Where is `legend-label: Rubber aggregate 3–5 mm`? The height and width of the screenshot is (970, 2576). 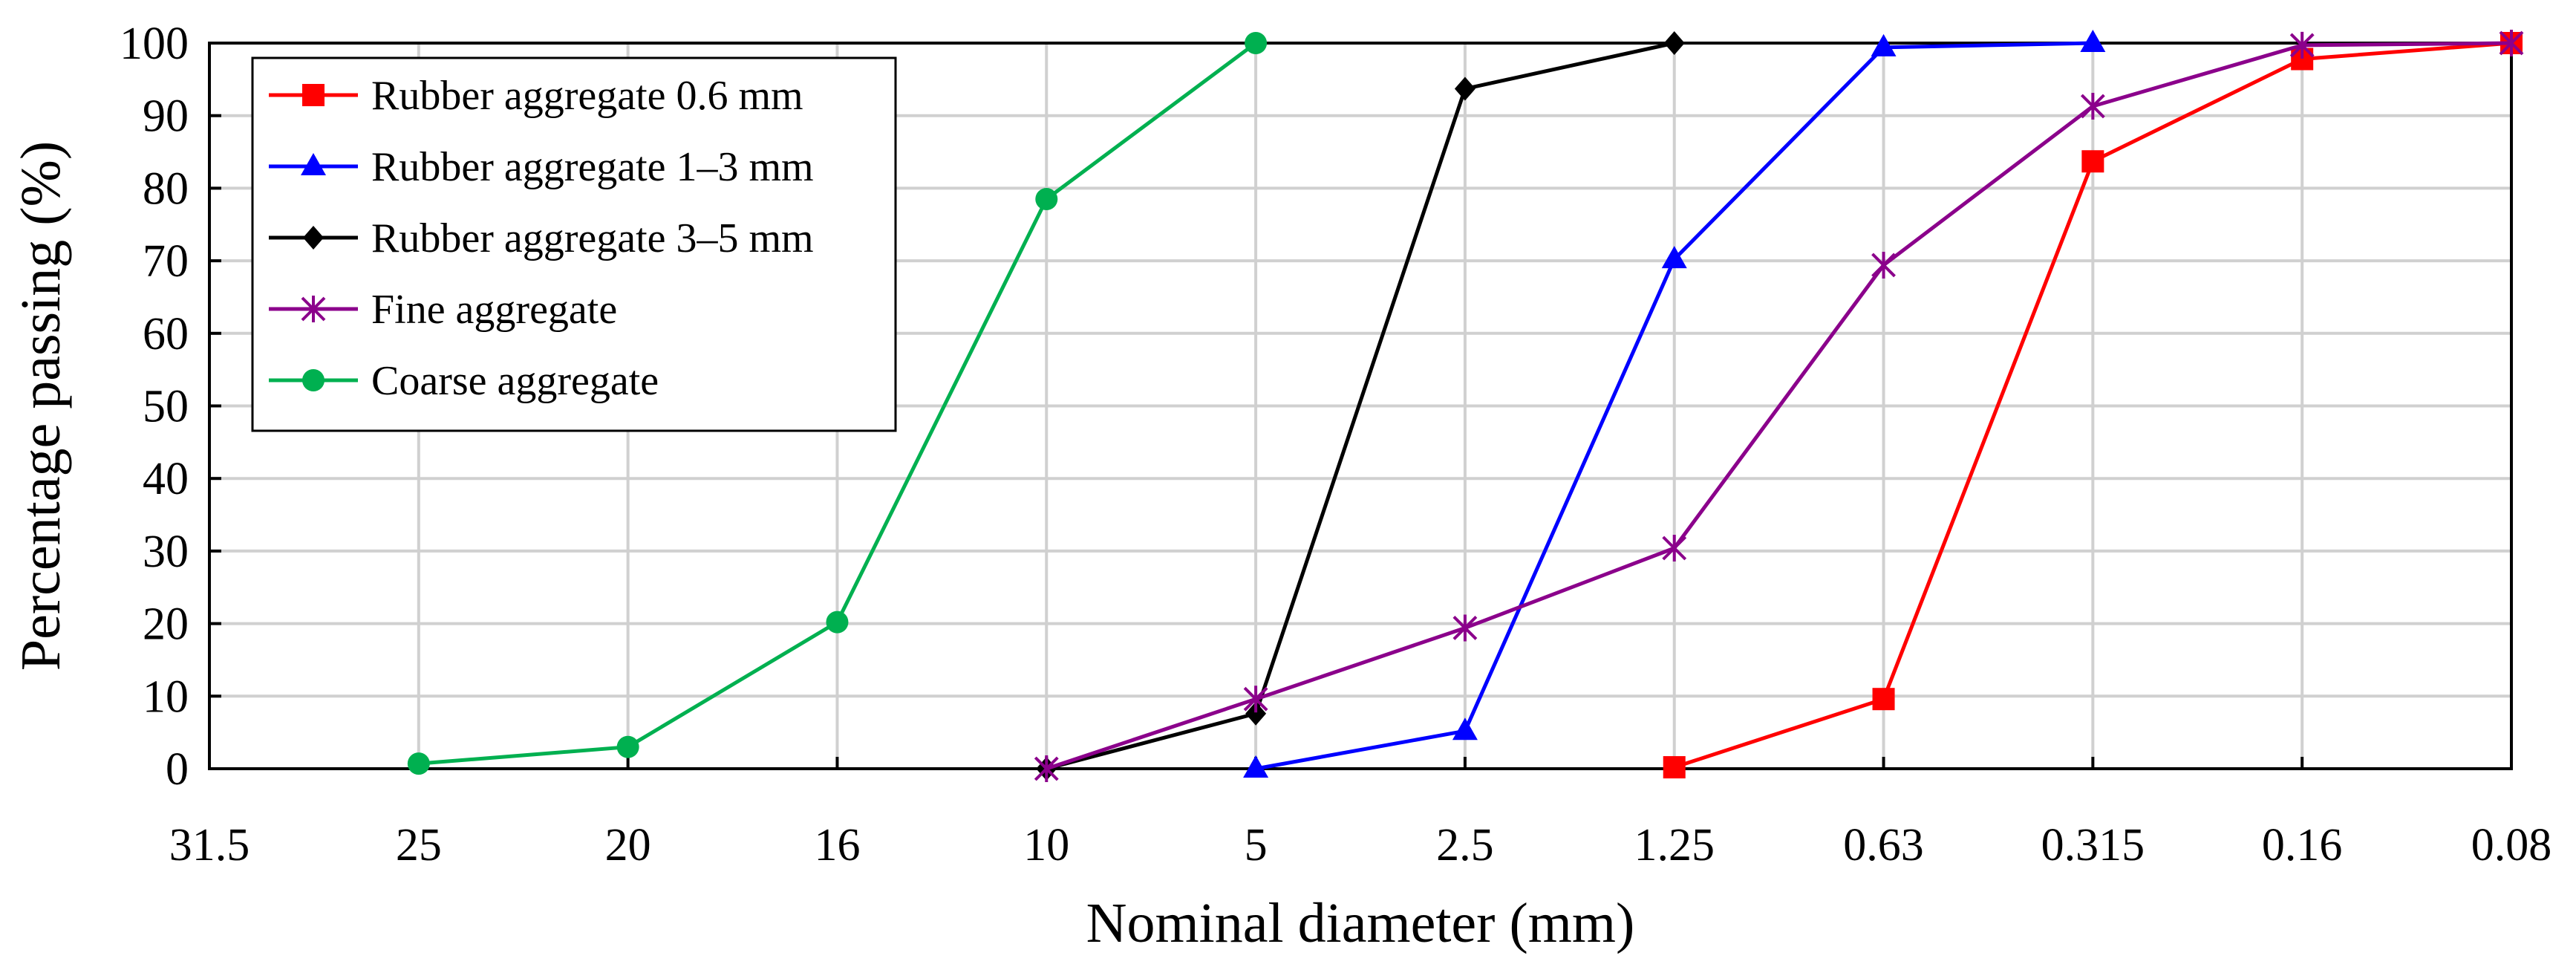
legend-label: Rubber aggregate 3–5 mm is located at coordinates (592, 238).